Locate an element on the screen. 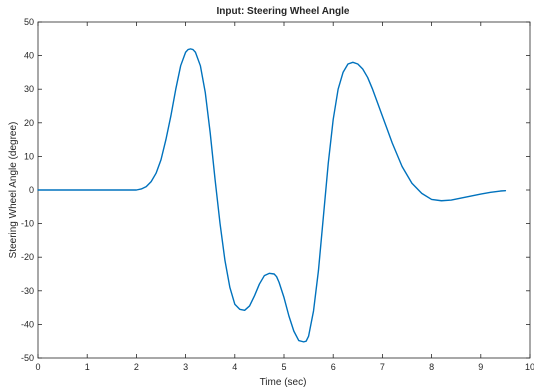  y-tick-label: 0 is located at coordinates (31, 190).